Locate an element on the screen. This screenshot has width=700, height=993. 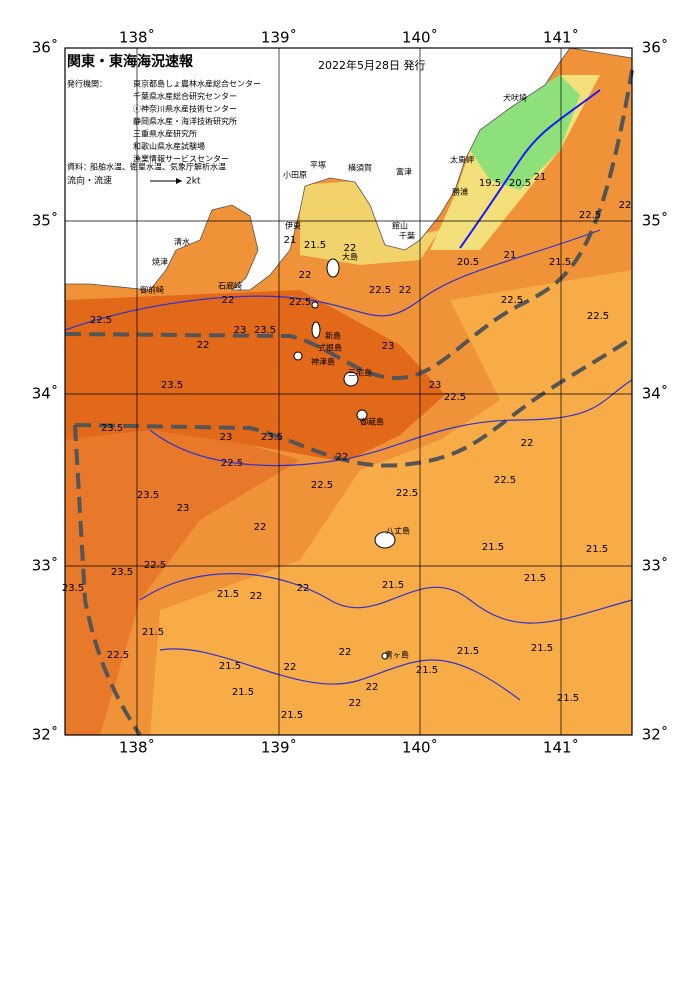
sources-label: 資料： is located at coordinates (79, 167).